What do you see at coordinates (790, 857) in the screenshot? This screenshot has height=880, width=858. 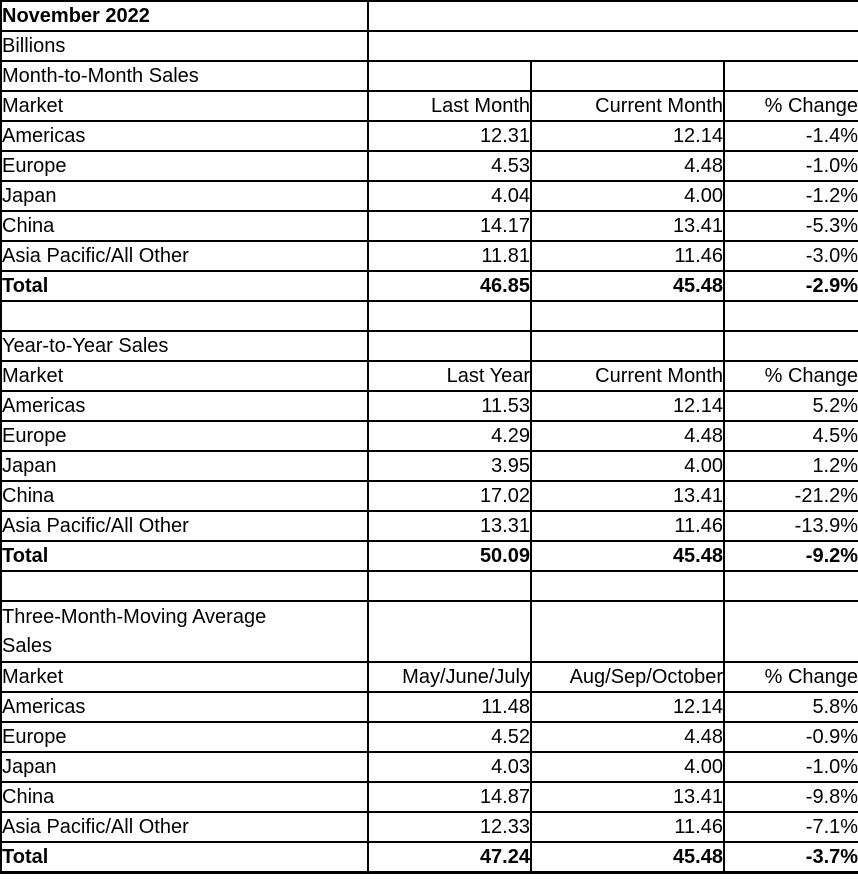 I see `total-pct: -3.7%` at bounding box center [790, 857].